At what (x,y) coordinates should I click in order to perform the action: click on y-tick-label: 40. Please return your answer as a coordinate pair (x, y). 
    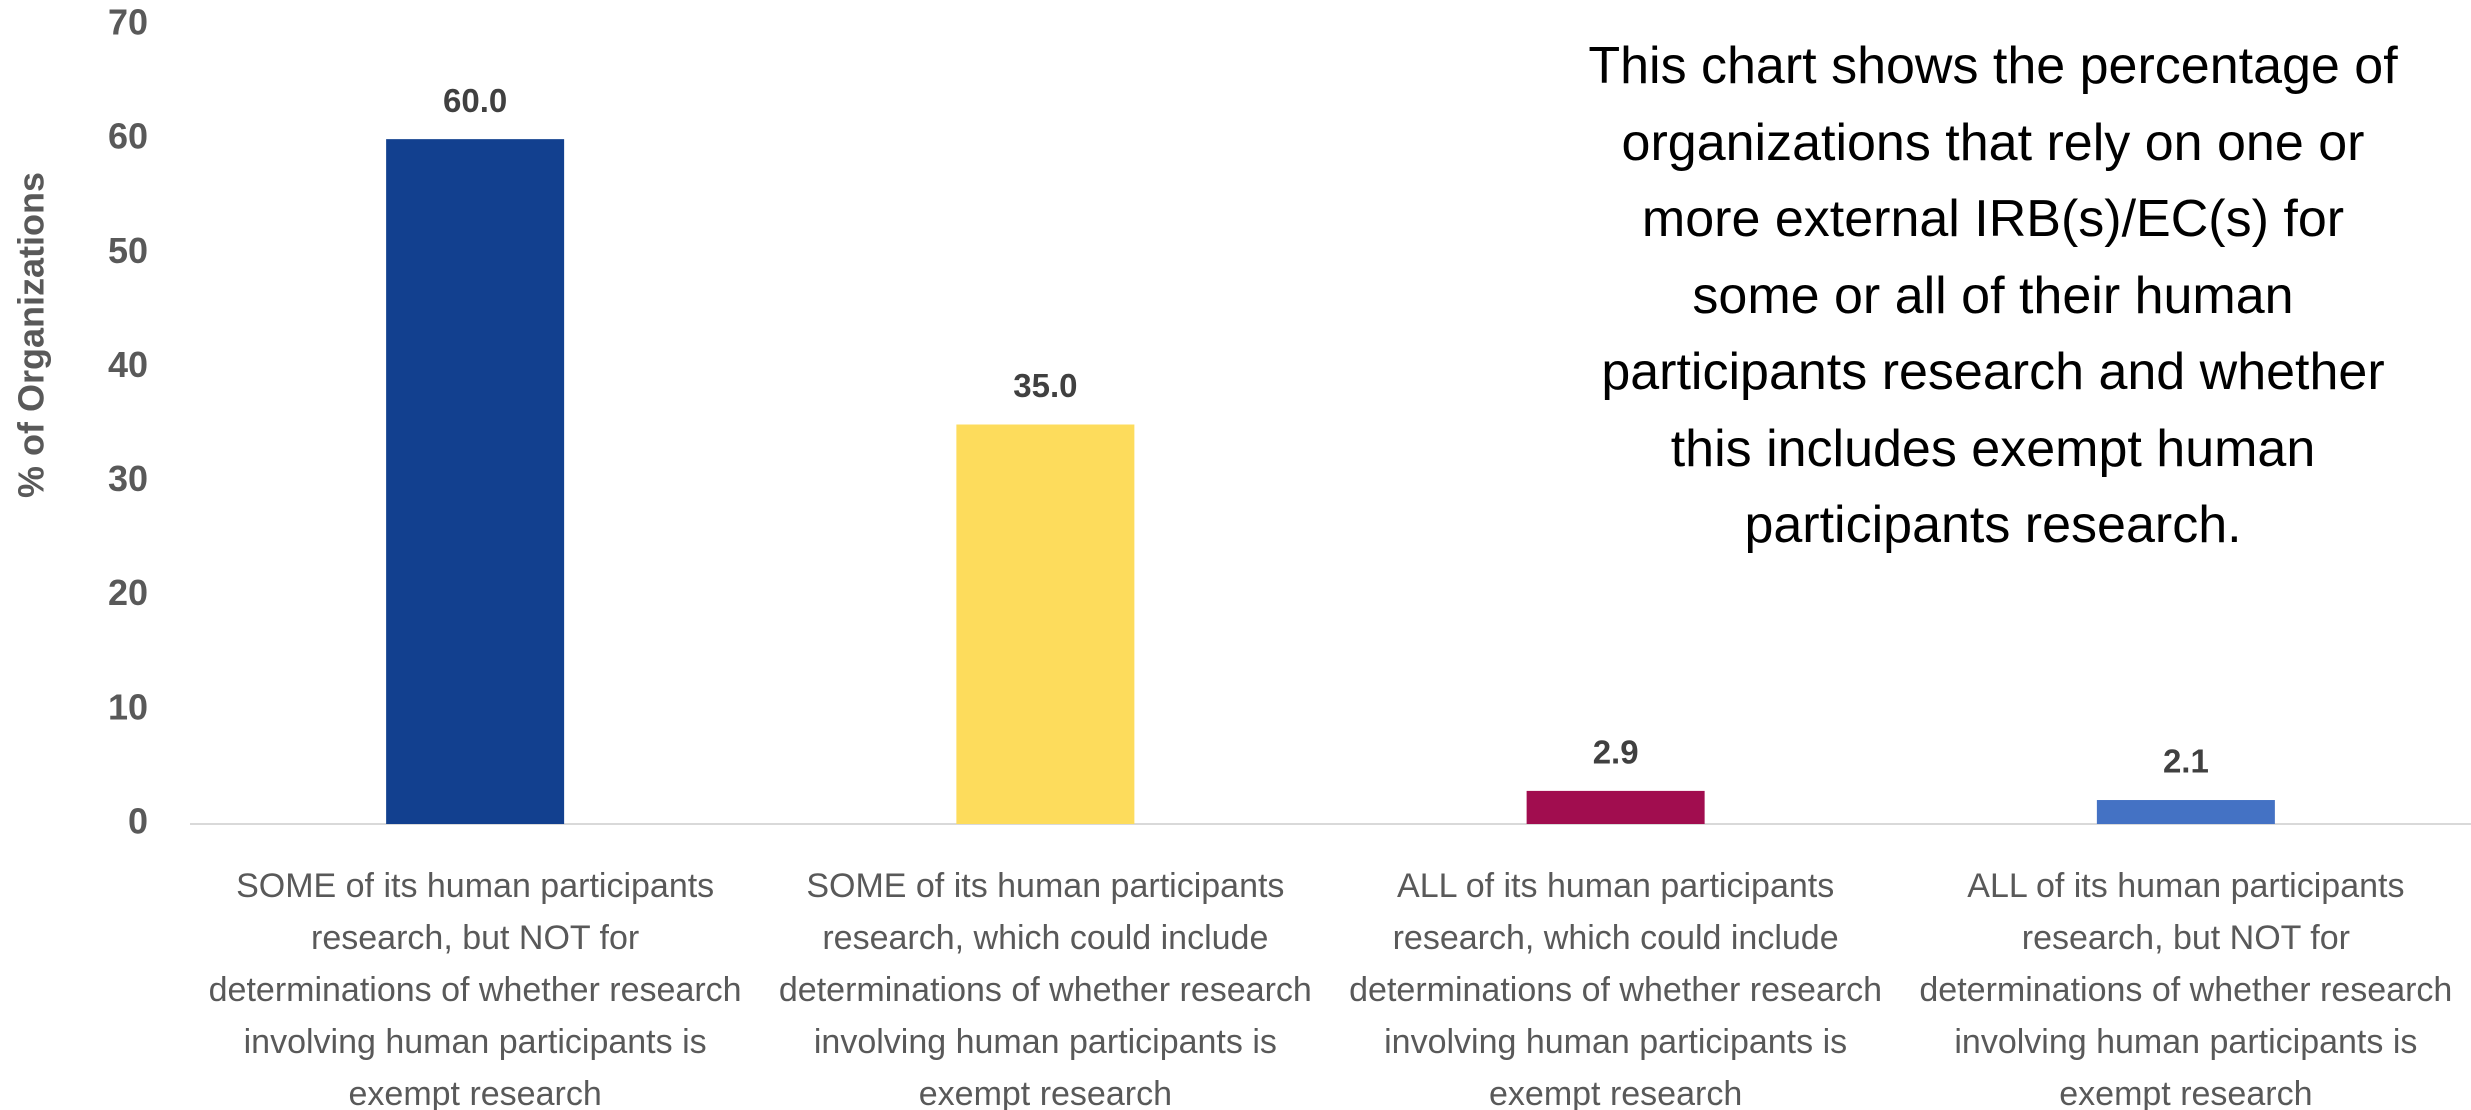
    Looking at the image, I should click on (128, 364).